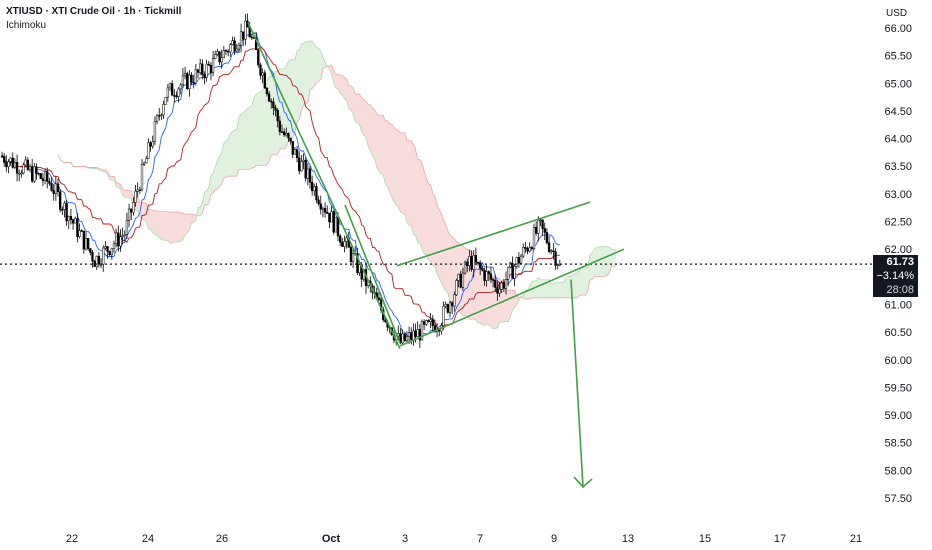 The width and height of the screenshot is (932, 550). I want to click on projection-arrow-shaft, so click(577, 383).